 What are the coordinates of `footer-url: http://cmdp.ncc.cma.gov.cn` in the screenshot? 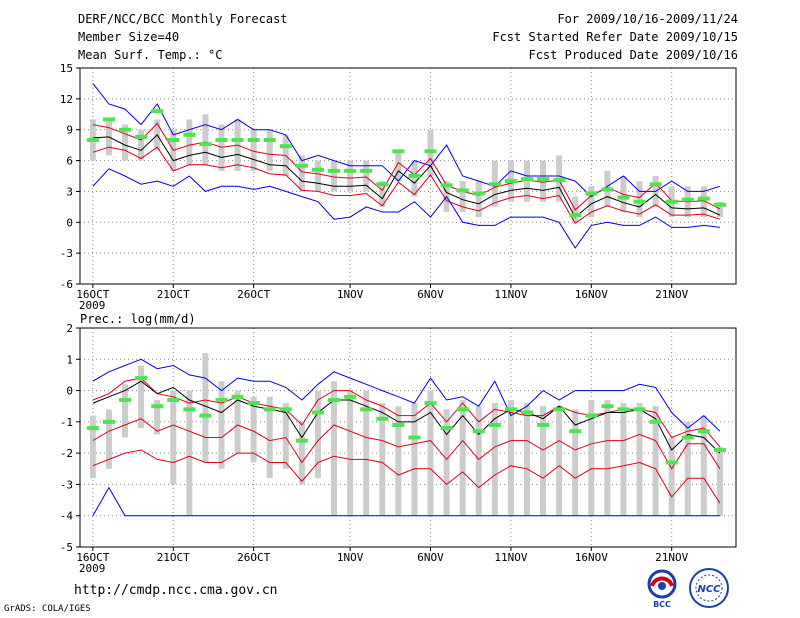 It's located at (176, 590).